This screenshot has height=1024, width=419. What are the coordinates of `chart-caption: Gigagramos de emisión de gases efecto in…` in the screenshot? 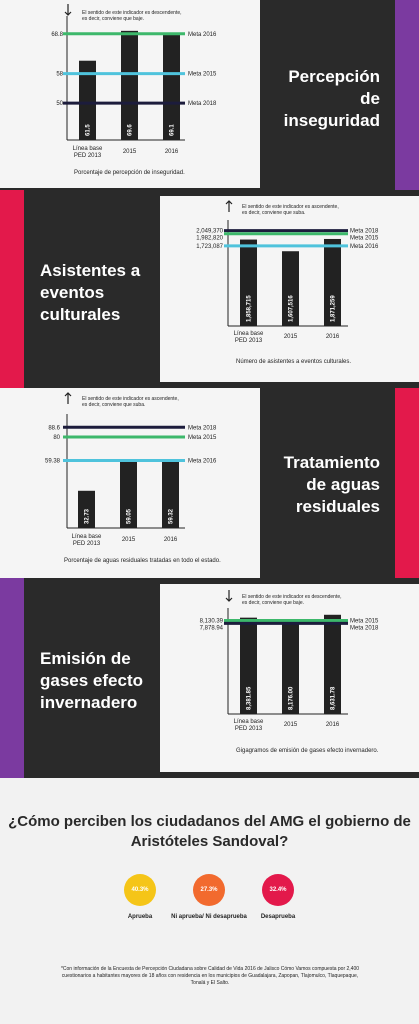 It's located at (307, 751).